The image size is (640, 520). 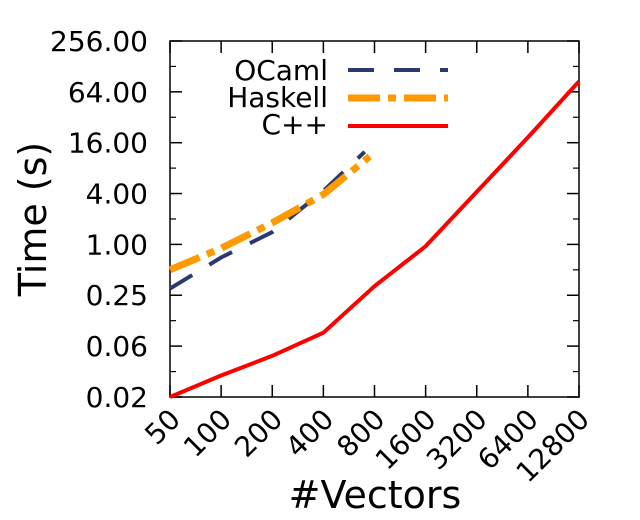 I want to click on y-tick-label: 4.00, so click(x=117, y=194).